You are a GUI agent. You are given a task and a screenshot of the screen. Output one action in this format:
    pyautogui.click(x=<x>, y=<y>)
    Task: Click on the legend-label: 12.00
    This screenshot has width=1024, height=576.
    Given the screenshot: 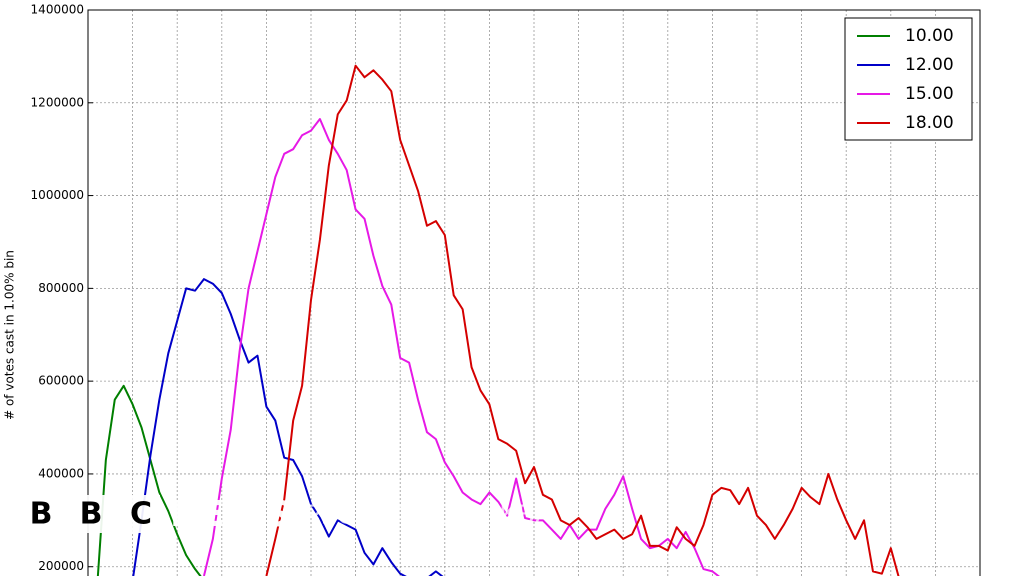 What is the action you would take?
    pyautogui.click(x=929, y=65)
    